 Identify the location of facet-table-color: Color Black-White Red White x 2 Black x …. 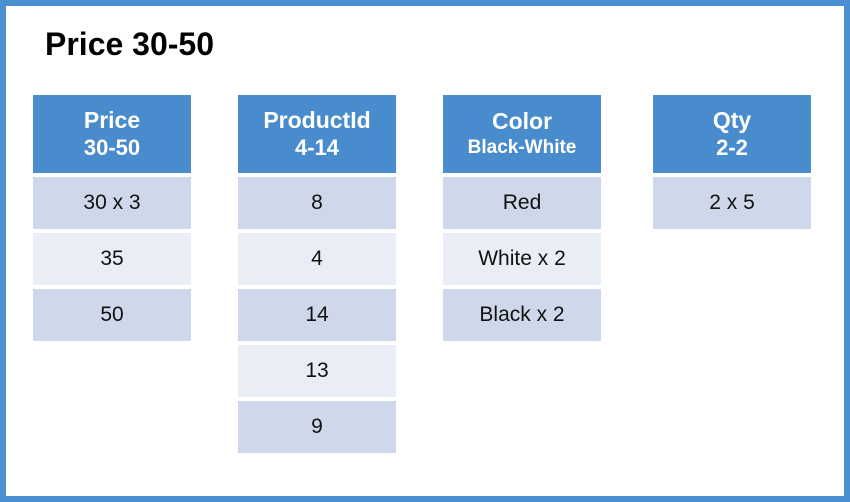
(522, 220).